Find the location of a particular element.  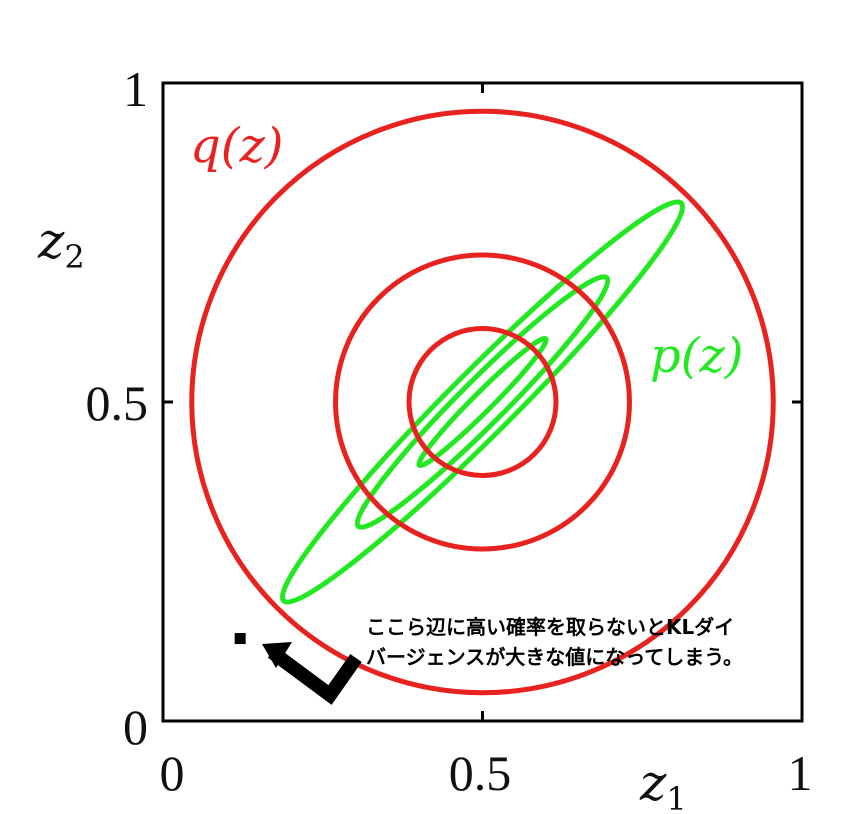

x-tick-1: 1 is located at coordinates (800, 773).